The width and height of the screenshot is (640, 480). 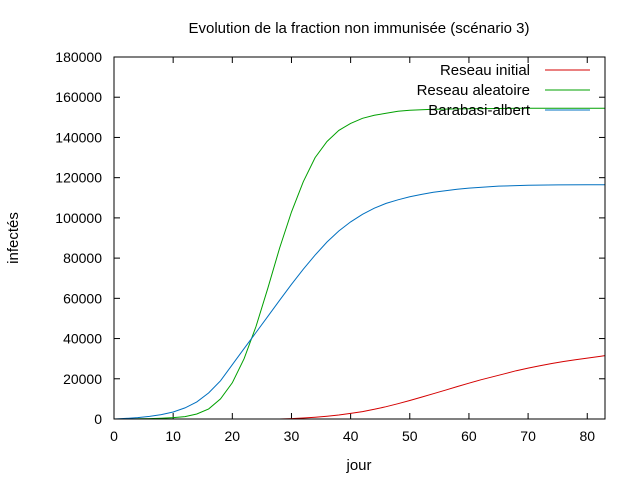 I want to click on x-tick-label: 20, so click(x=233, y=436).